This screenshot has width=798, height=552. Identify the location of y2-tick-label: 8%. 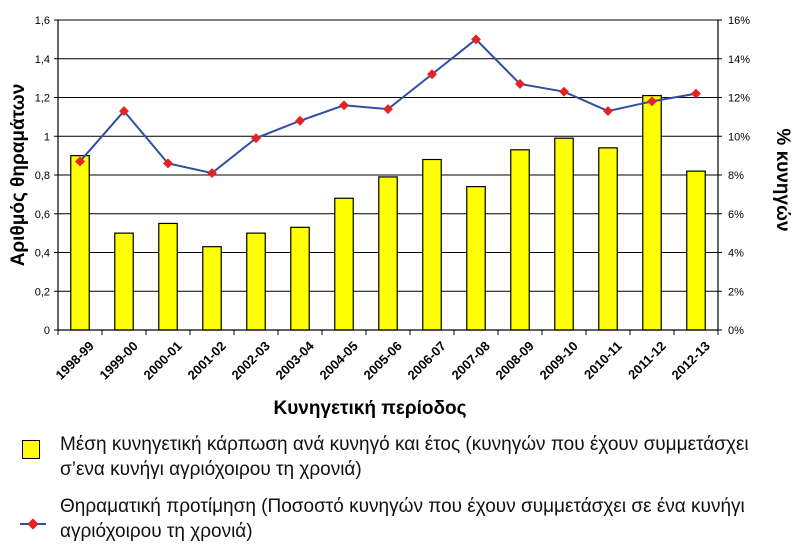
(736, 176).